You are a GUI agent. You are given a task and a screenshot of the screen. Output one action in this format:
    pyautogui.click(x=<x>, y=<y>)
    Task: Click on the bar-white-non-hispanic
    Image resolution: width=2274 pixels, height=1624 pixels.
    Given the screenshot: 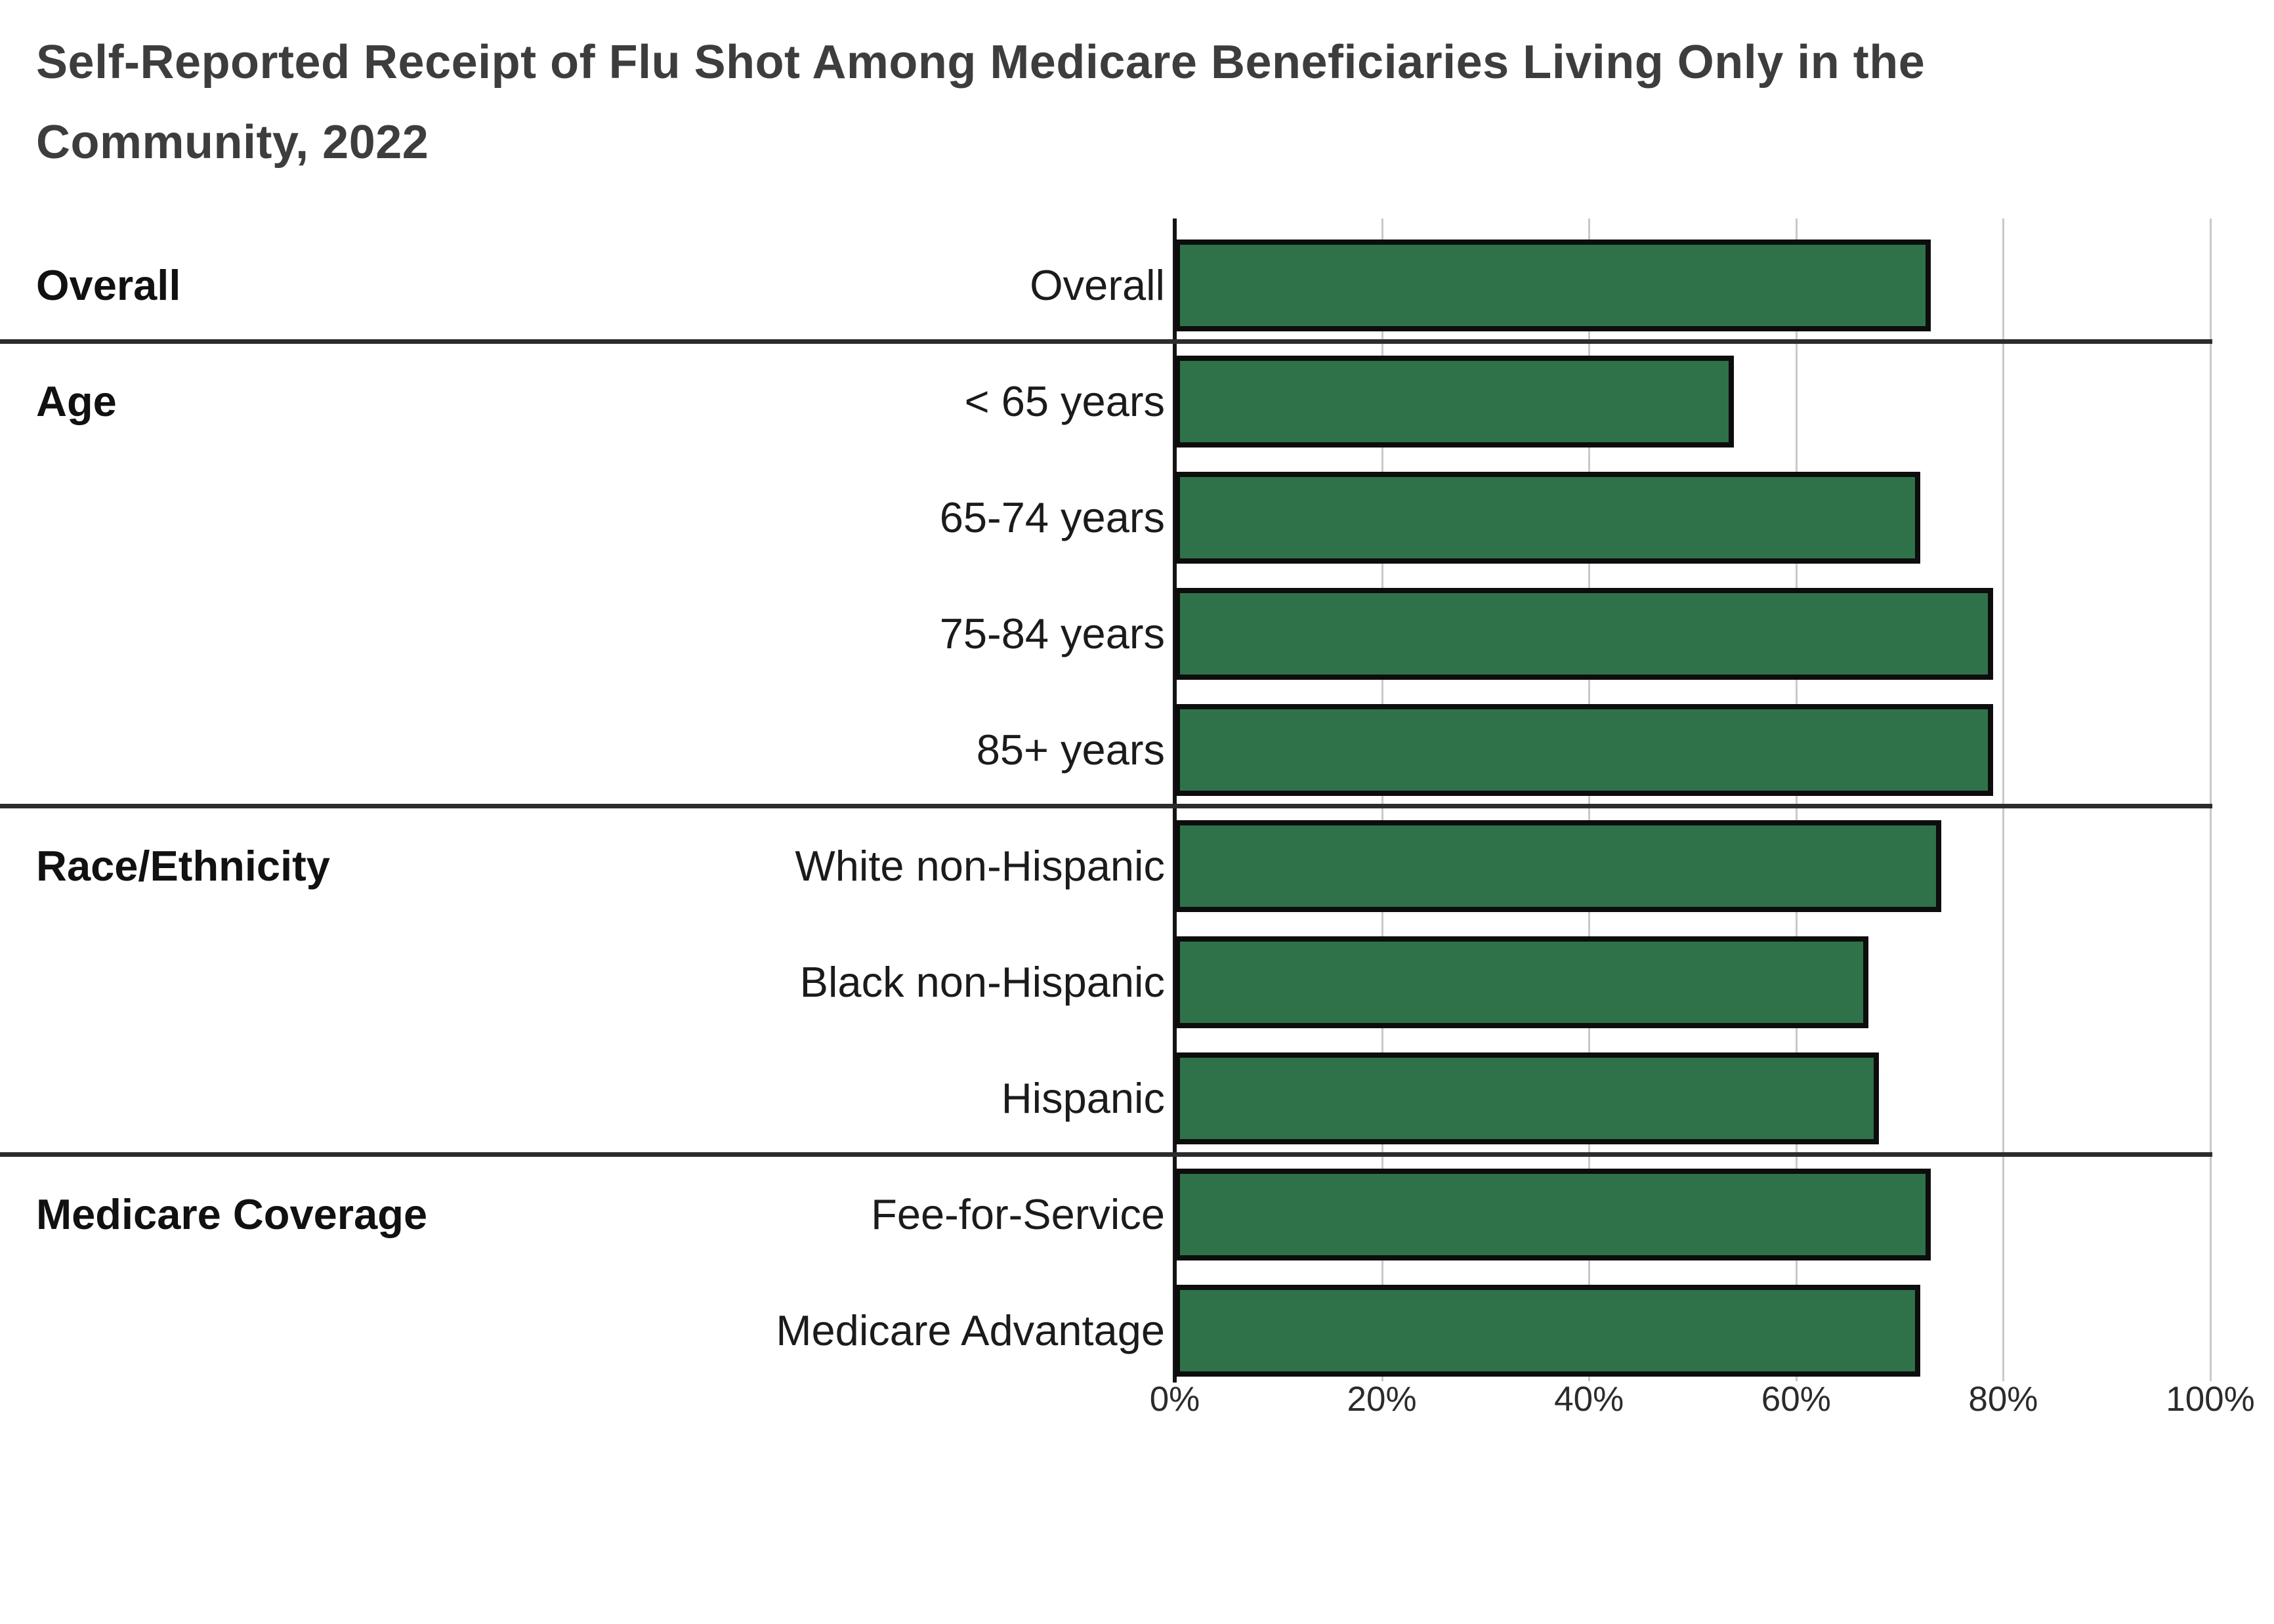 What is the action you would take?
    pyautogui.click(x=1558, y=866)
    